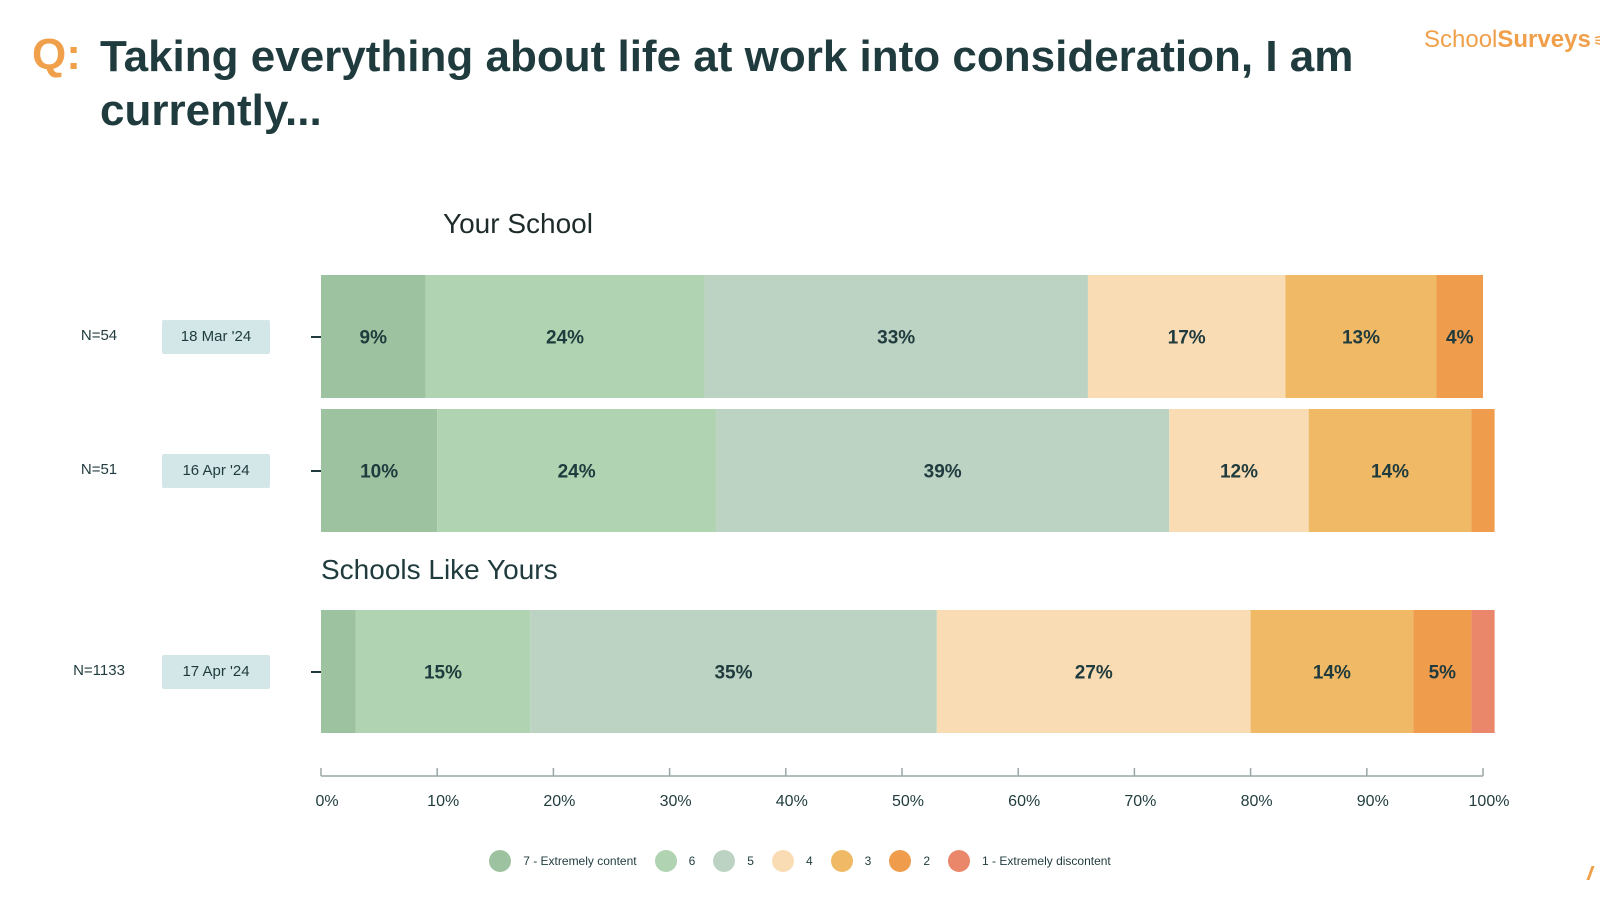 The width and height of the screenshot is (1600, 899). Describe the element at coordinates (1024, 801) in the screenshot. I see `x-tick-label: 60%` at that location.